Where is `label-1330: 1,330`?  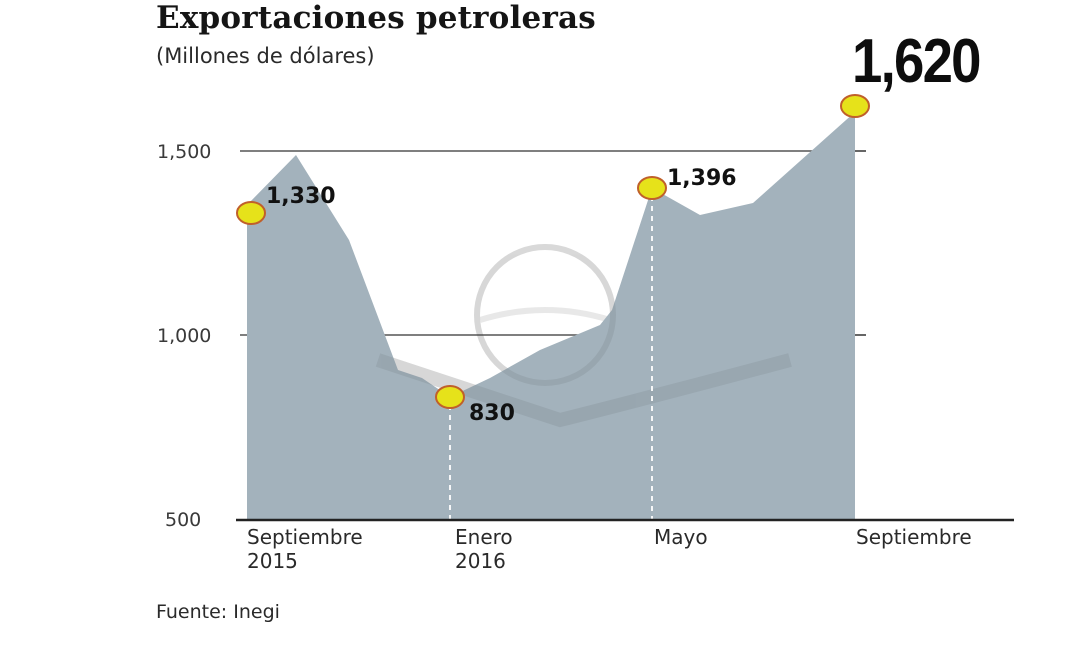 label-1330: 1,330 is located at coordinates (301, 196).